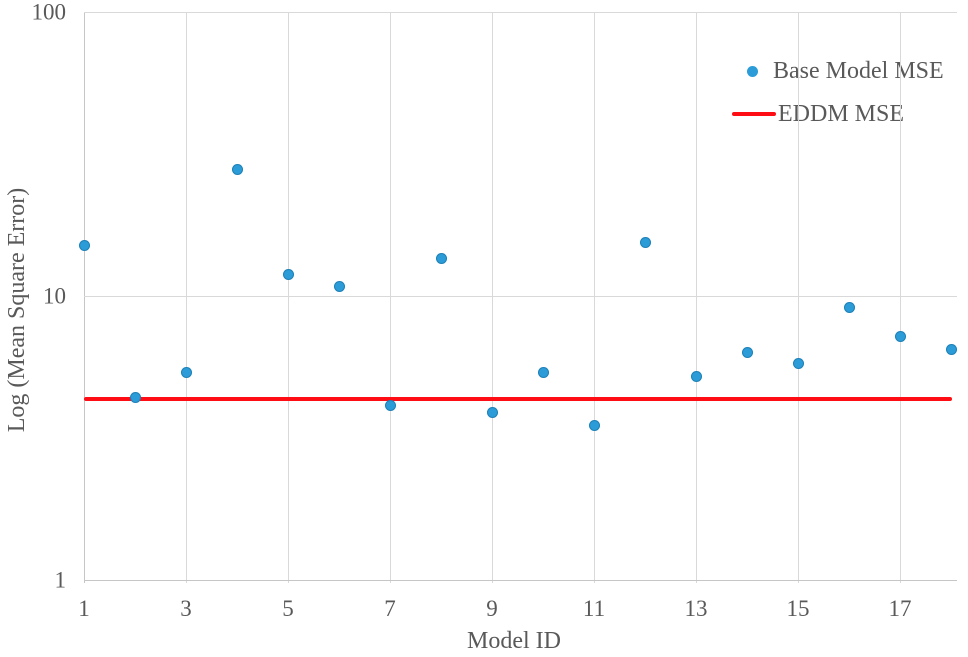 This screenshot has height=657, width=968. I want to click on legend-label: EDDM MSE, so click(841, 114).